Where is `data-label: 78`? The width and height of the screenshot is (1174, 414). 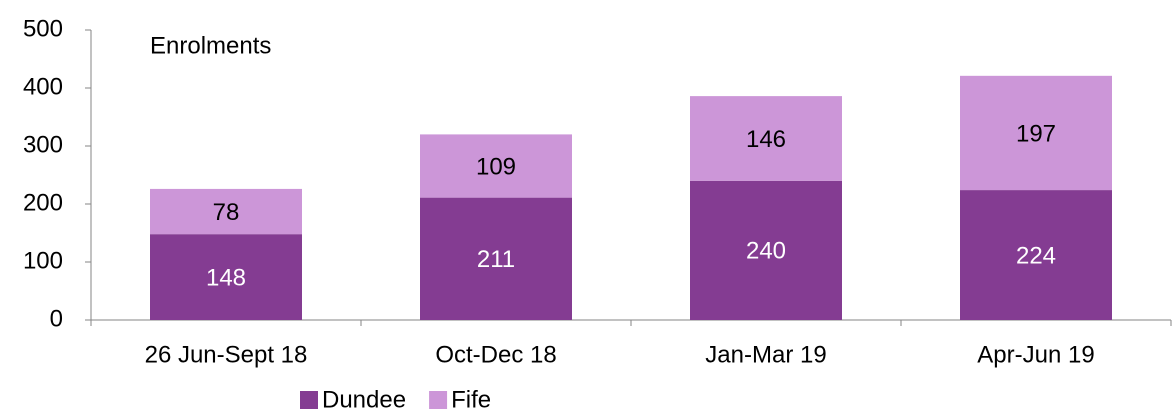
data-label: 78 is located at coordinates (226, 212).